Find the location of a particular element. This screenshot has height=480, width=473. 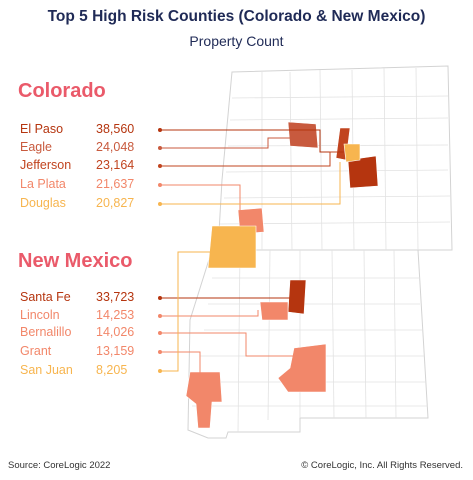

county-value: 14,026 is located at coordinates (115, 332).